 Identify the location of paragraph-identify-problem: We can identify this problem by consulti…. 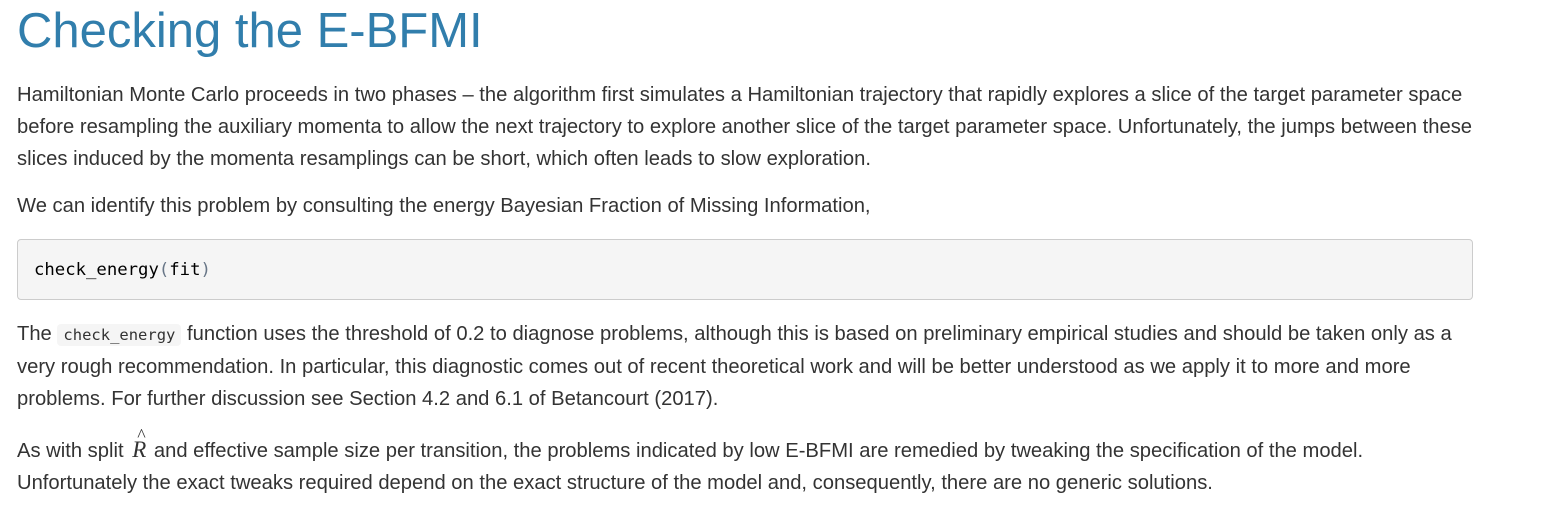
(444, 206).